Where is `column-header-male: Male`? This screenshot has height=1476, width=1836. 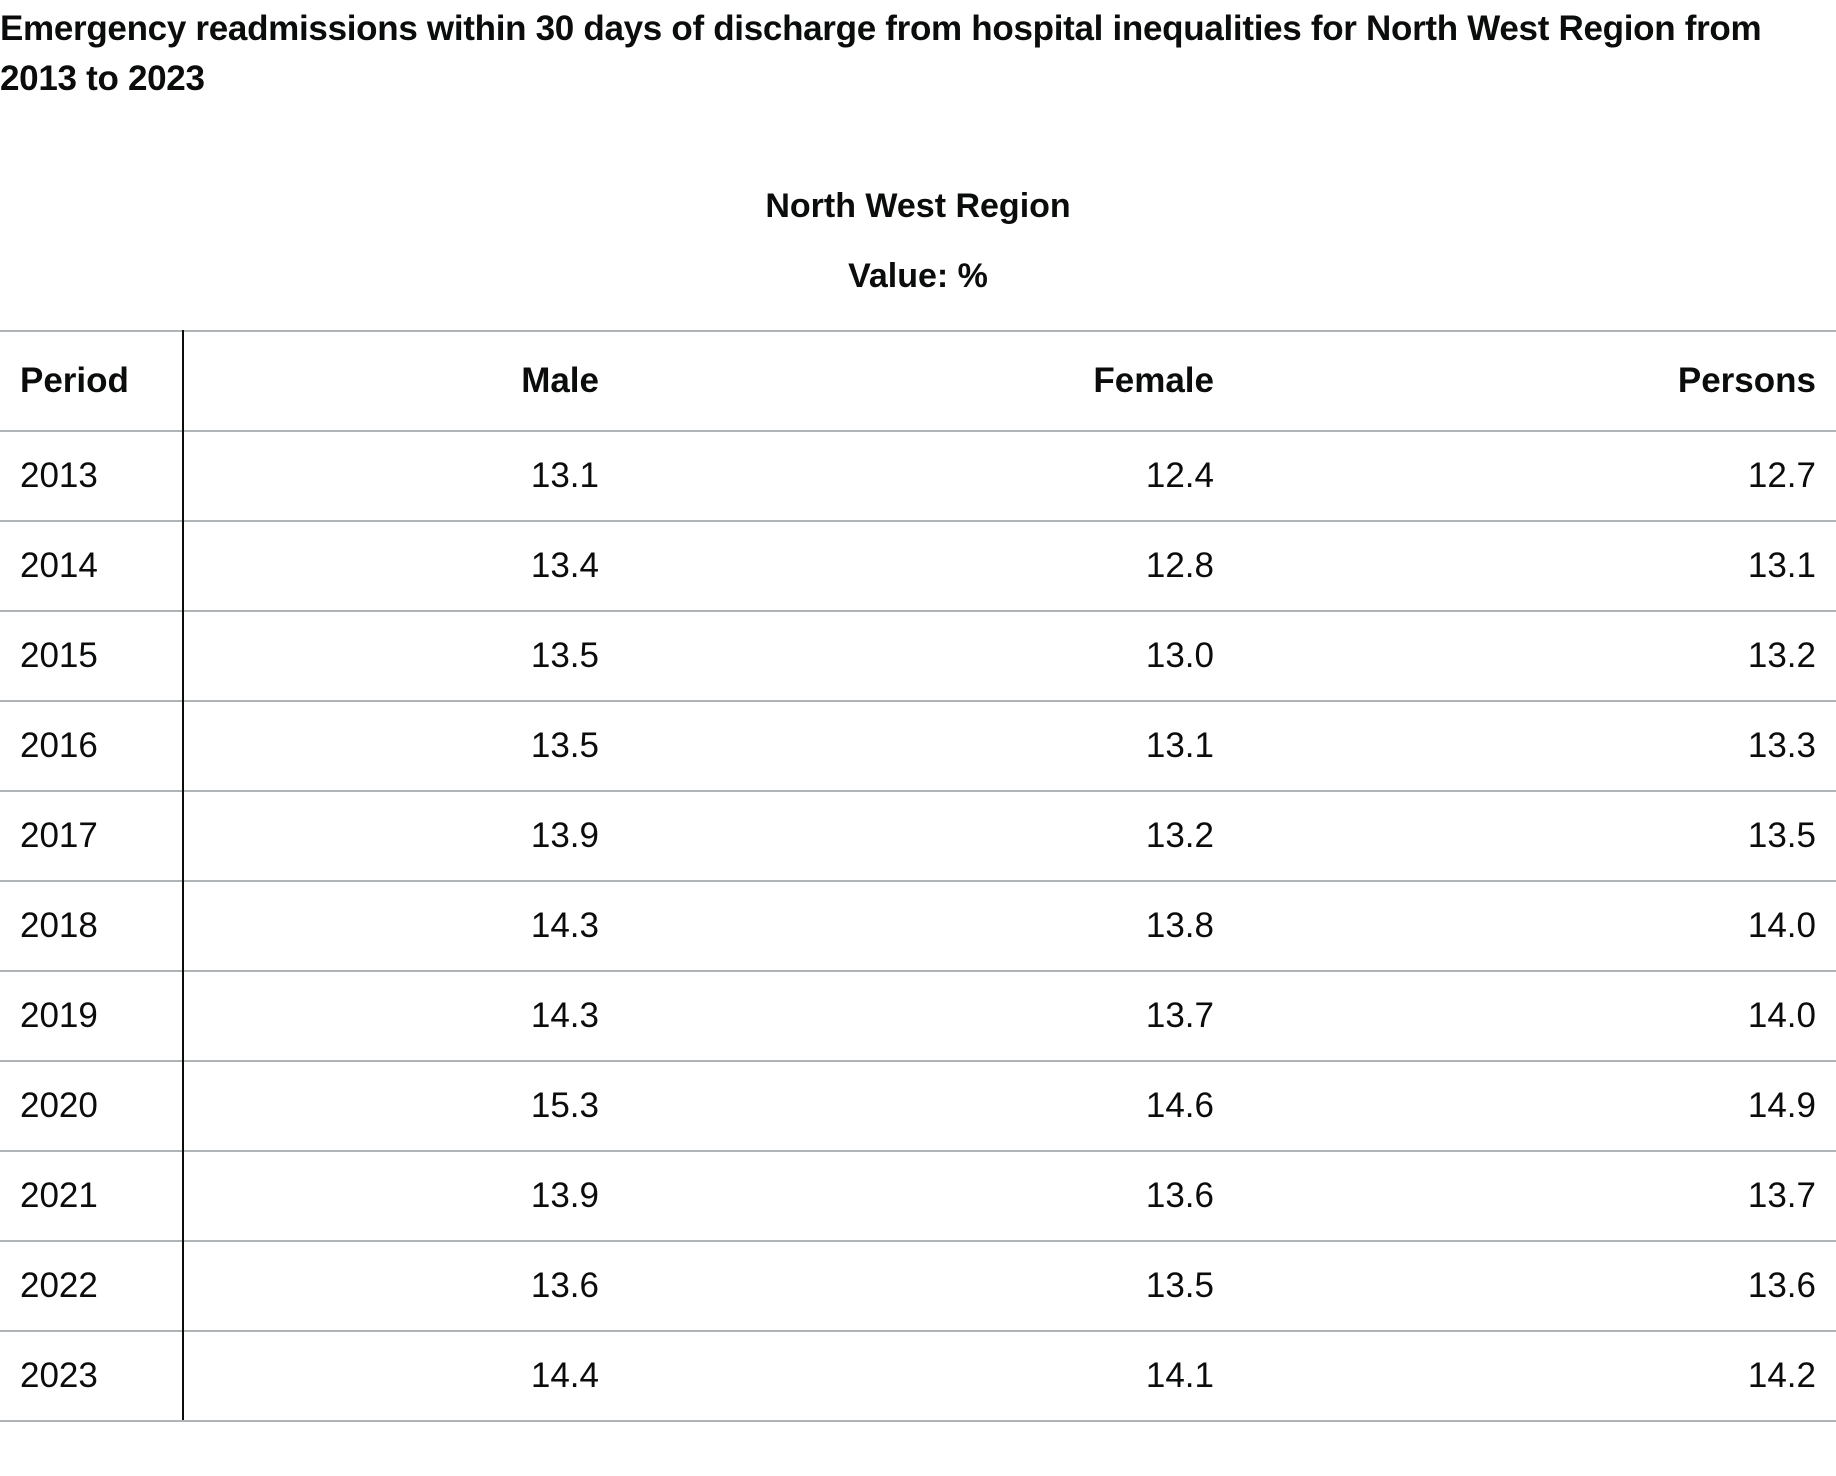
column-header-male: Male is located at coordinates (401, 380).